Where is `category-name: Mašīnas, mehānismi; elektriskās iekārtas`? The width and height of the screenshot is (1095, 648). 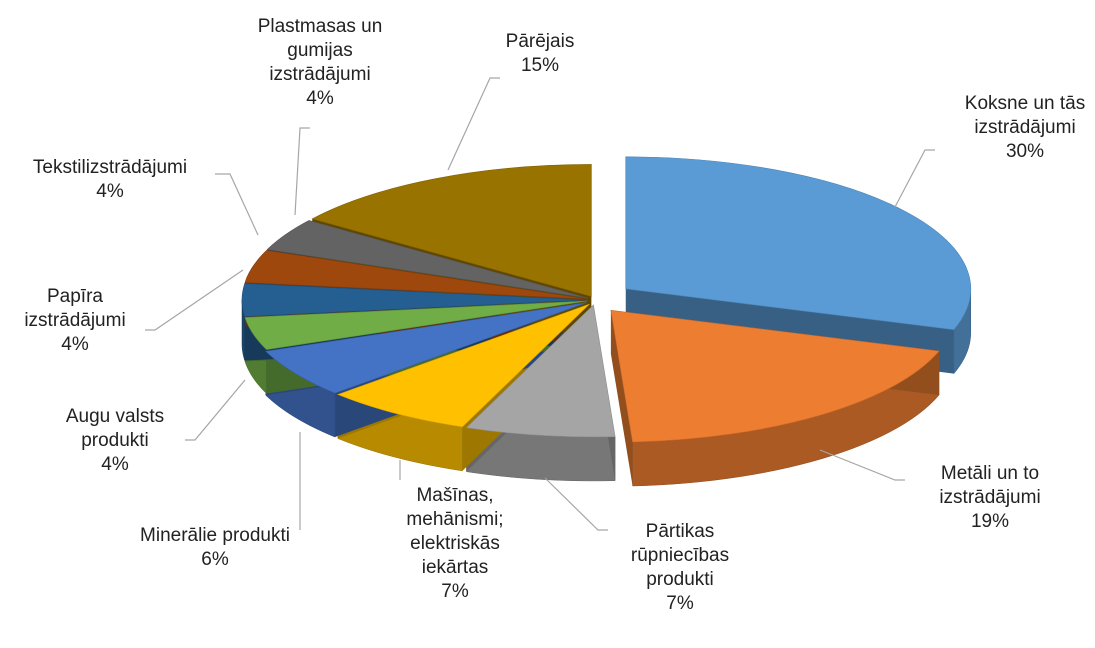 category-name: Mašīnas, mehānismi; elektriskās iekārtas is located at coordinates (455, 531).